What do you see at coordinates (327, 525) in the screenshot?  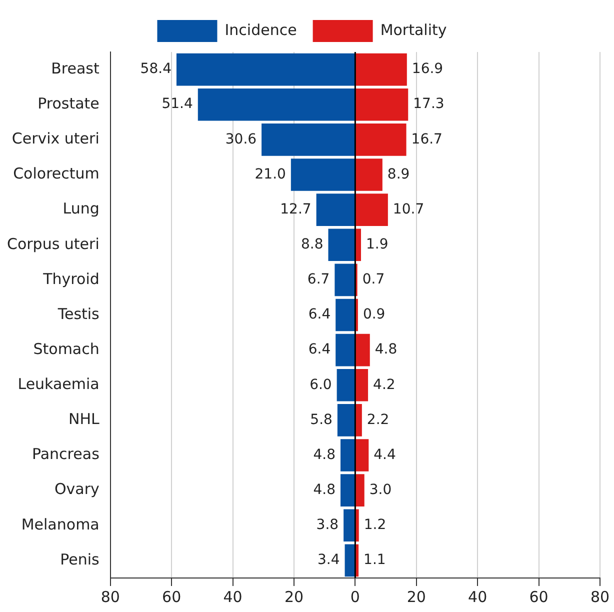 I see `data-label: 3.8` at bounding box center [327, 525].